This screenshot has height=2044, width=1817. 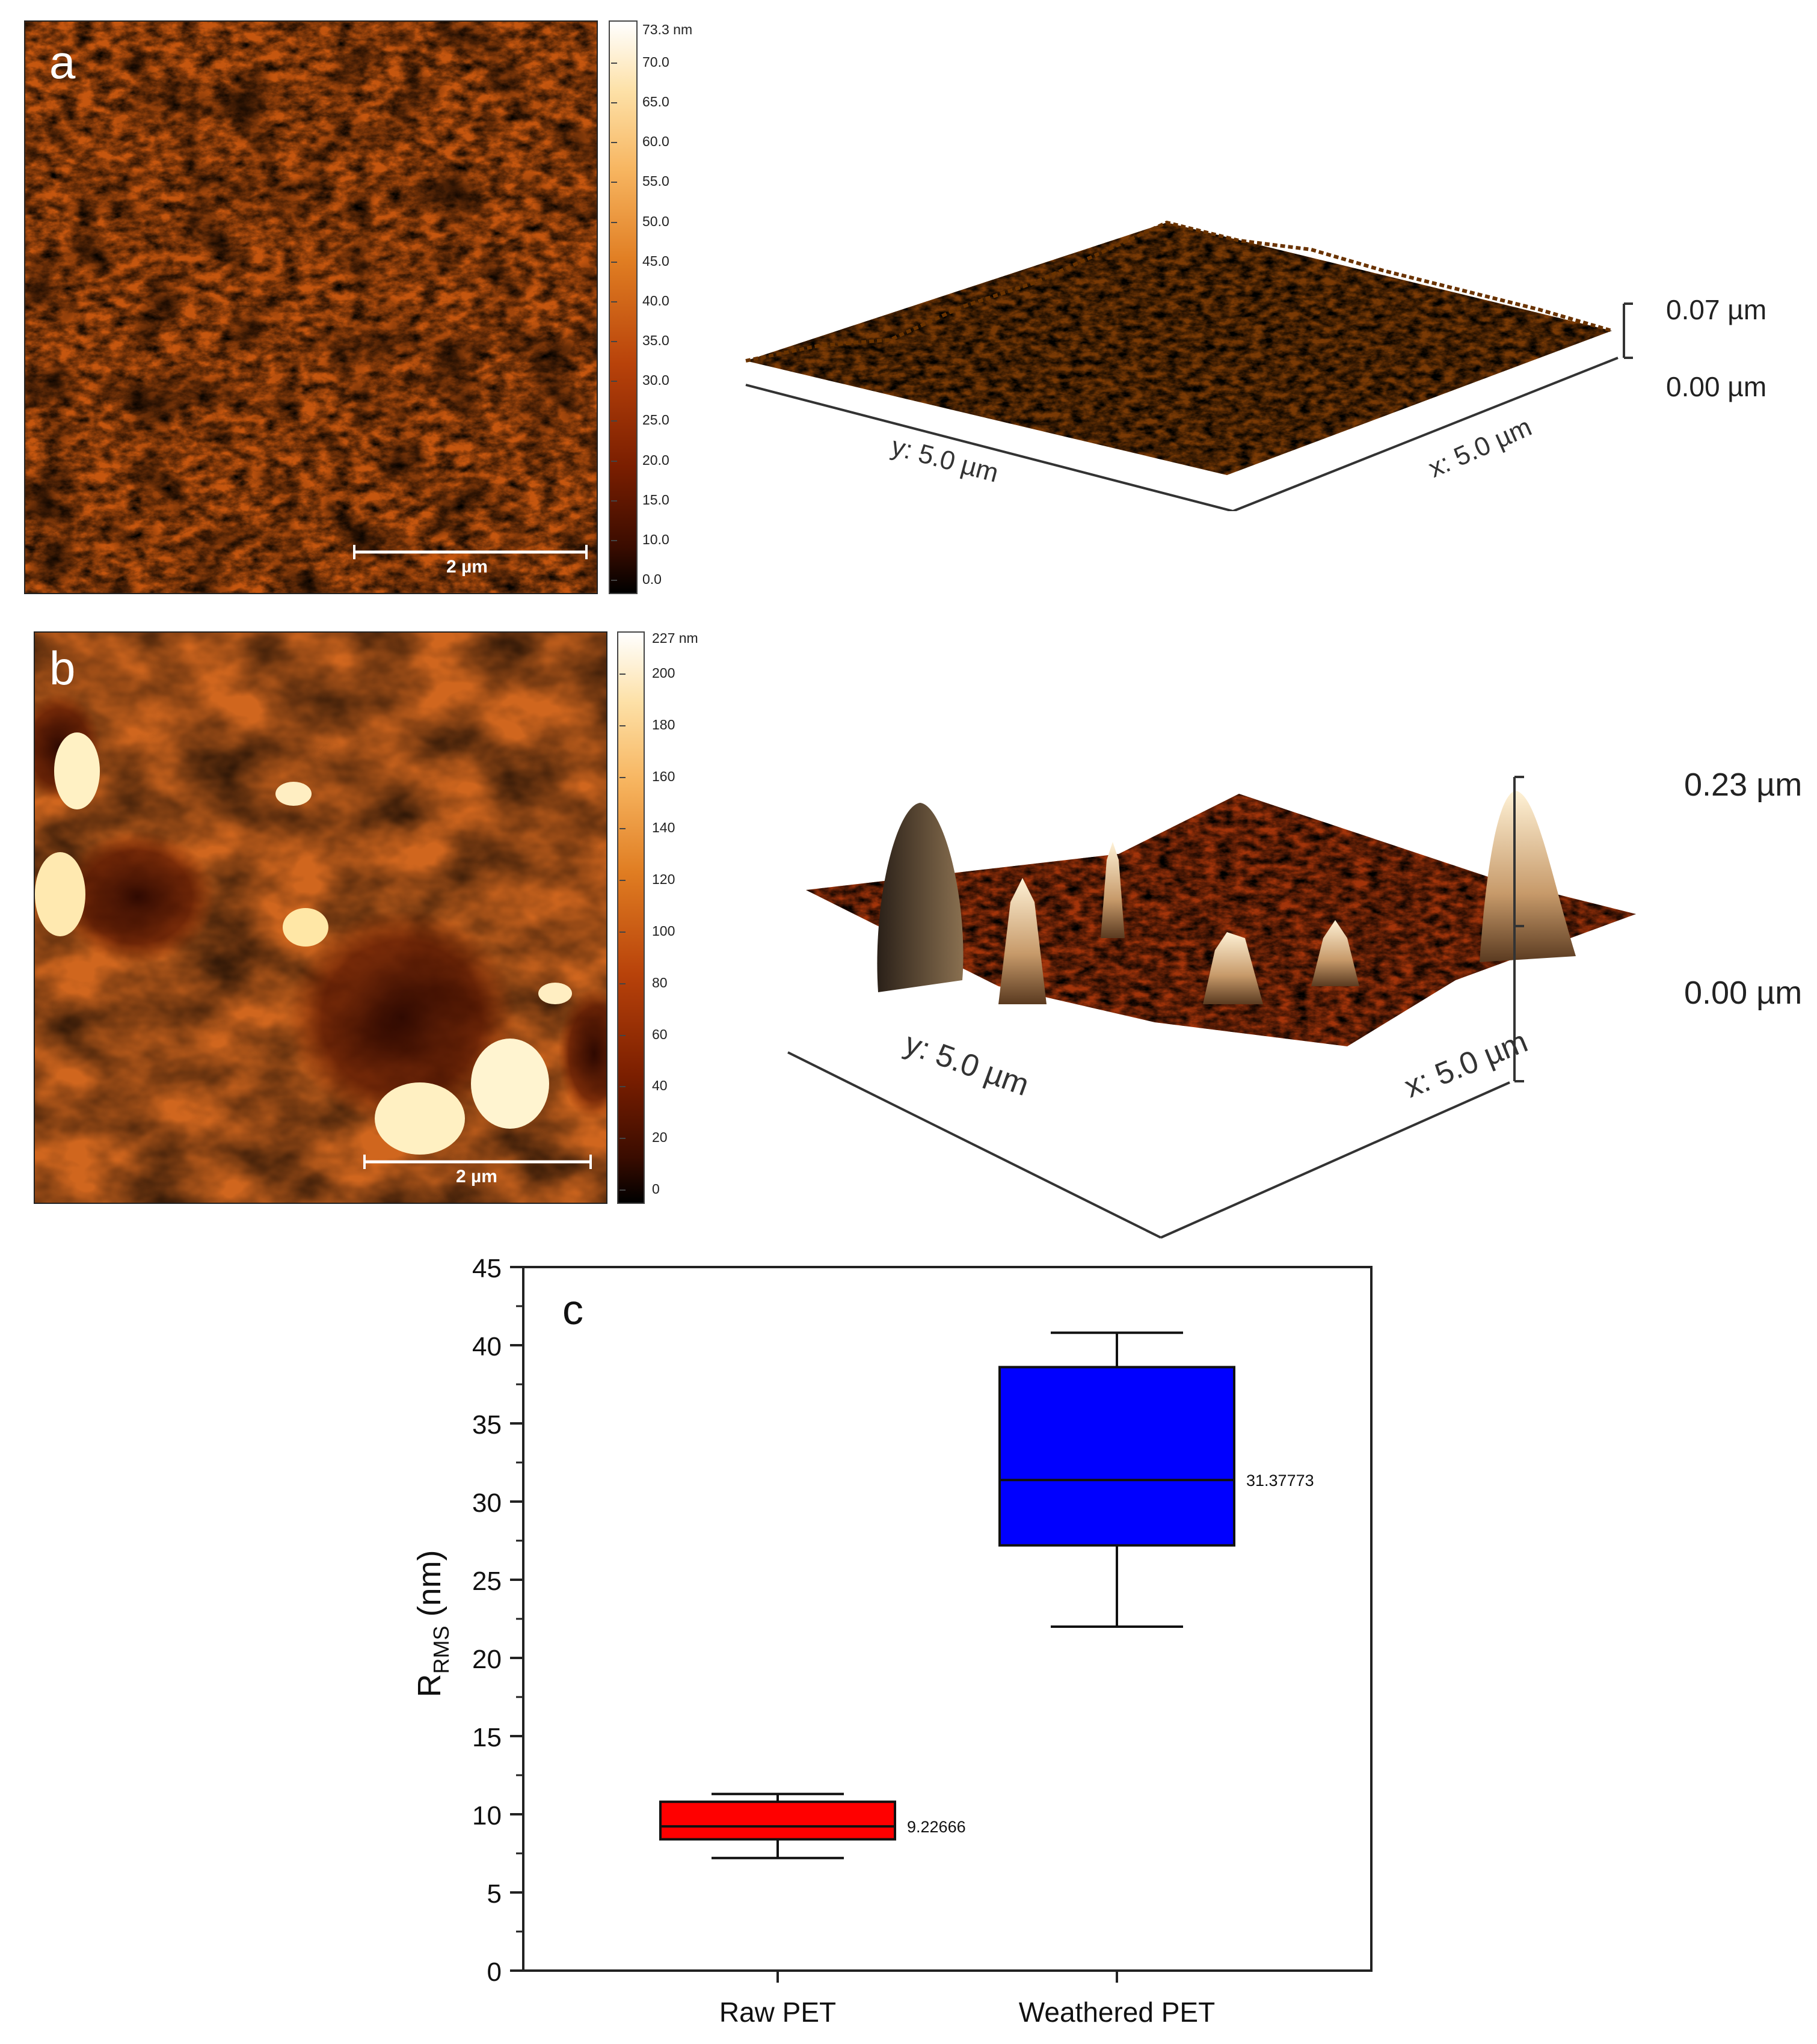 I want to click on median-label: 31.37773, so click(x=1280, y=1481).